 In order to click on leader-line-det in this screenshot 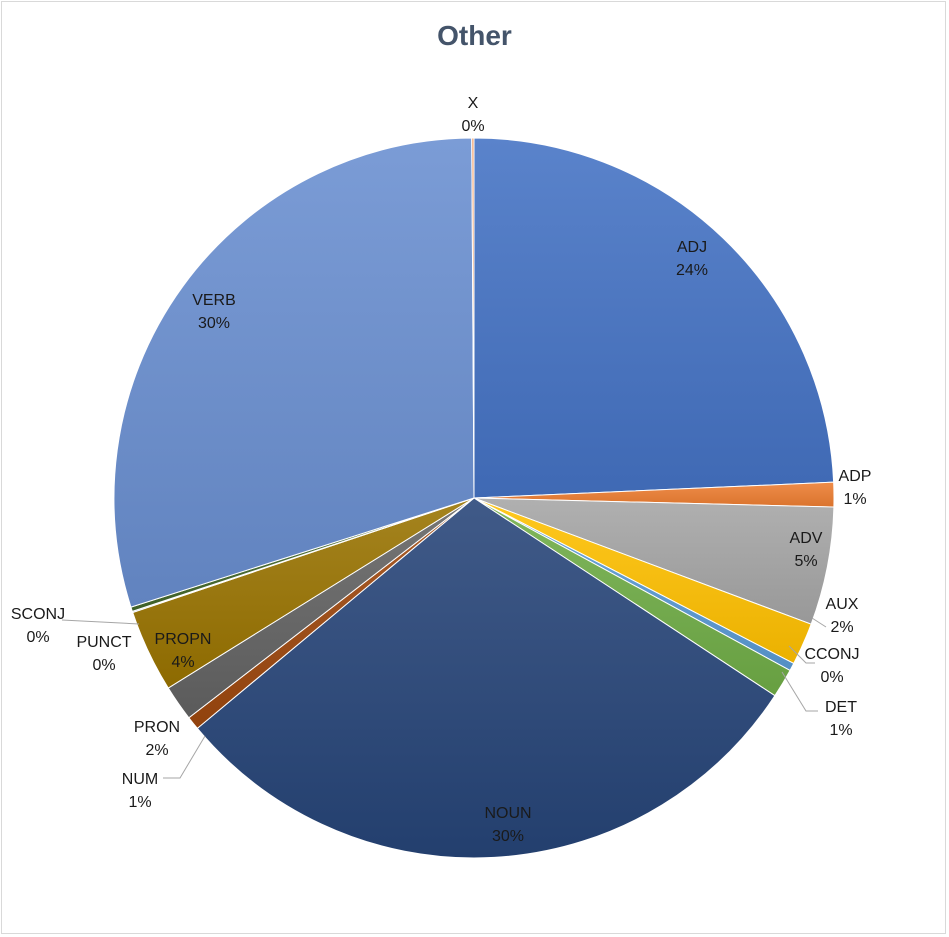, I will do `click(799, 691)`.